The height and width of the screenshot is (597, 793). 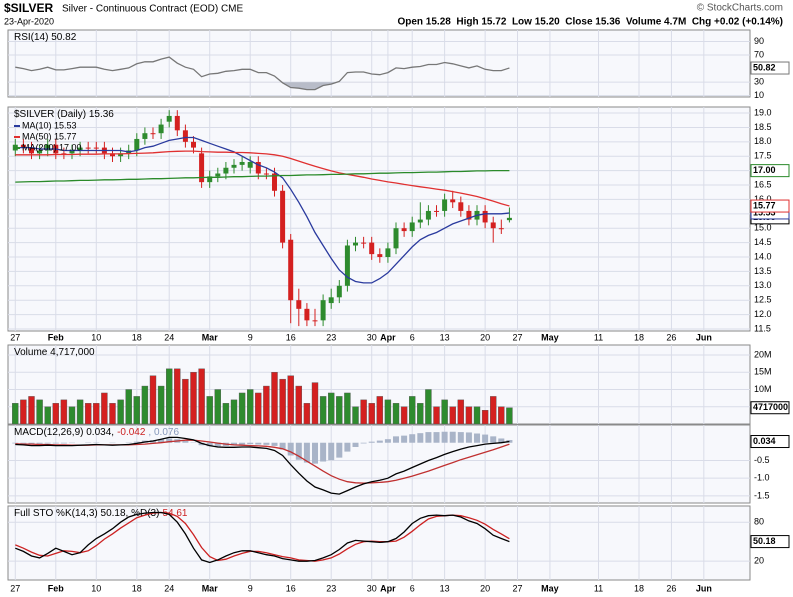 What do you see at coordinates (152, 9) in the screenshot?
I see `instrument-name: Silver - Continuous Contract (EOD) CME` at bounding box center [152, 9].